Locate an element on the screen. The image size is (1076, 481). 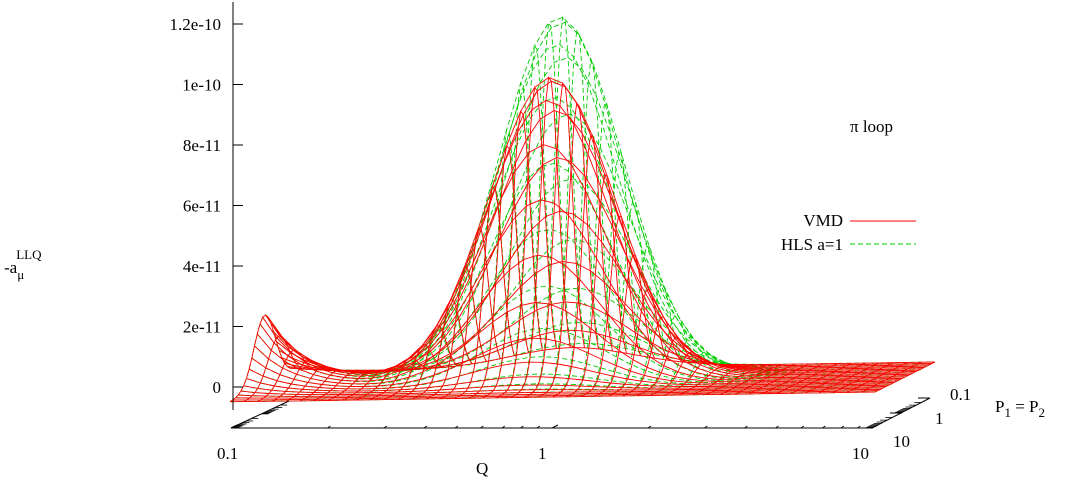
y-tick-label-1: 1 is located at coordinates (939, 418).